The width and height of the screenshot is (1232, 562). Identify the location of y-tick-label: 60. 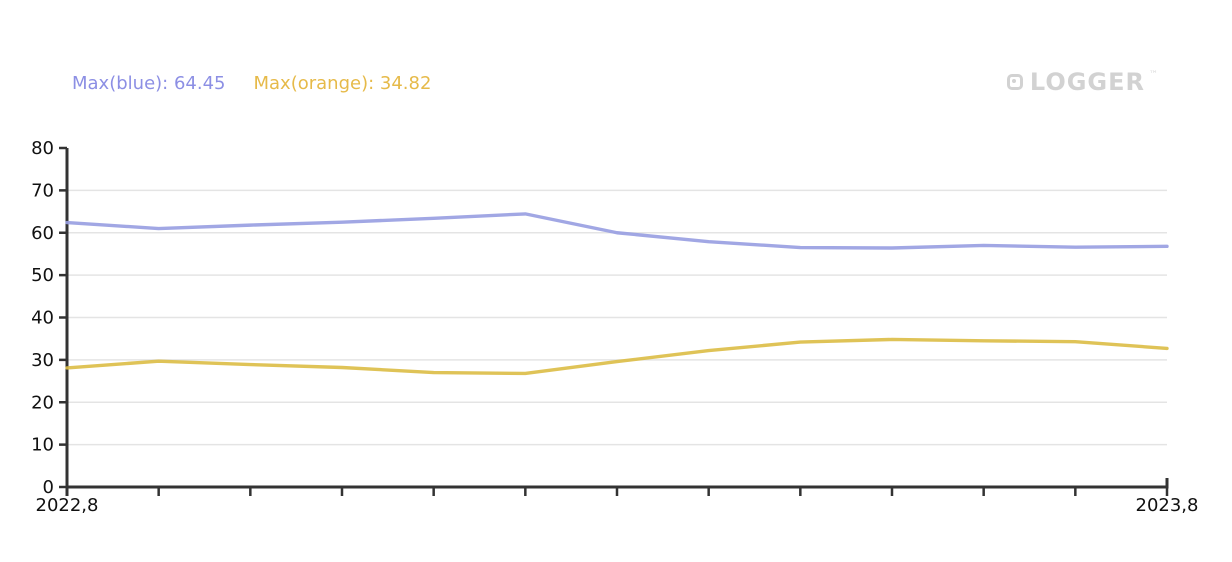
(42, 233).